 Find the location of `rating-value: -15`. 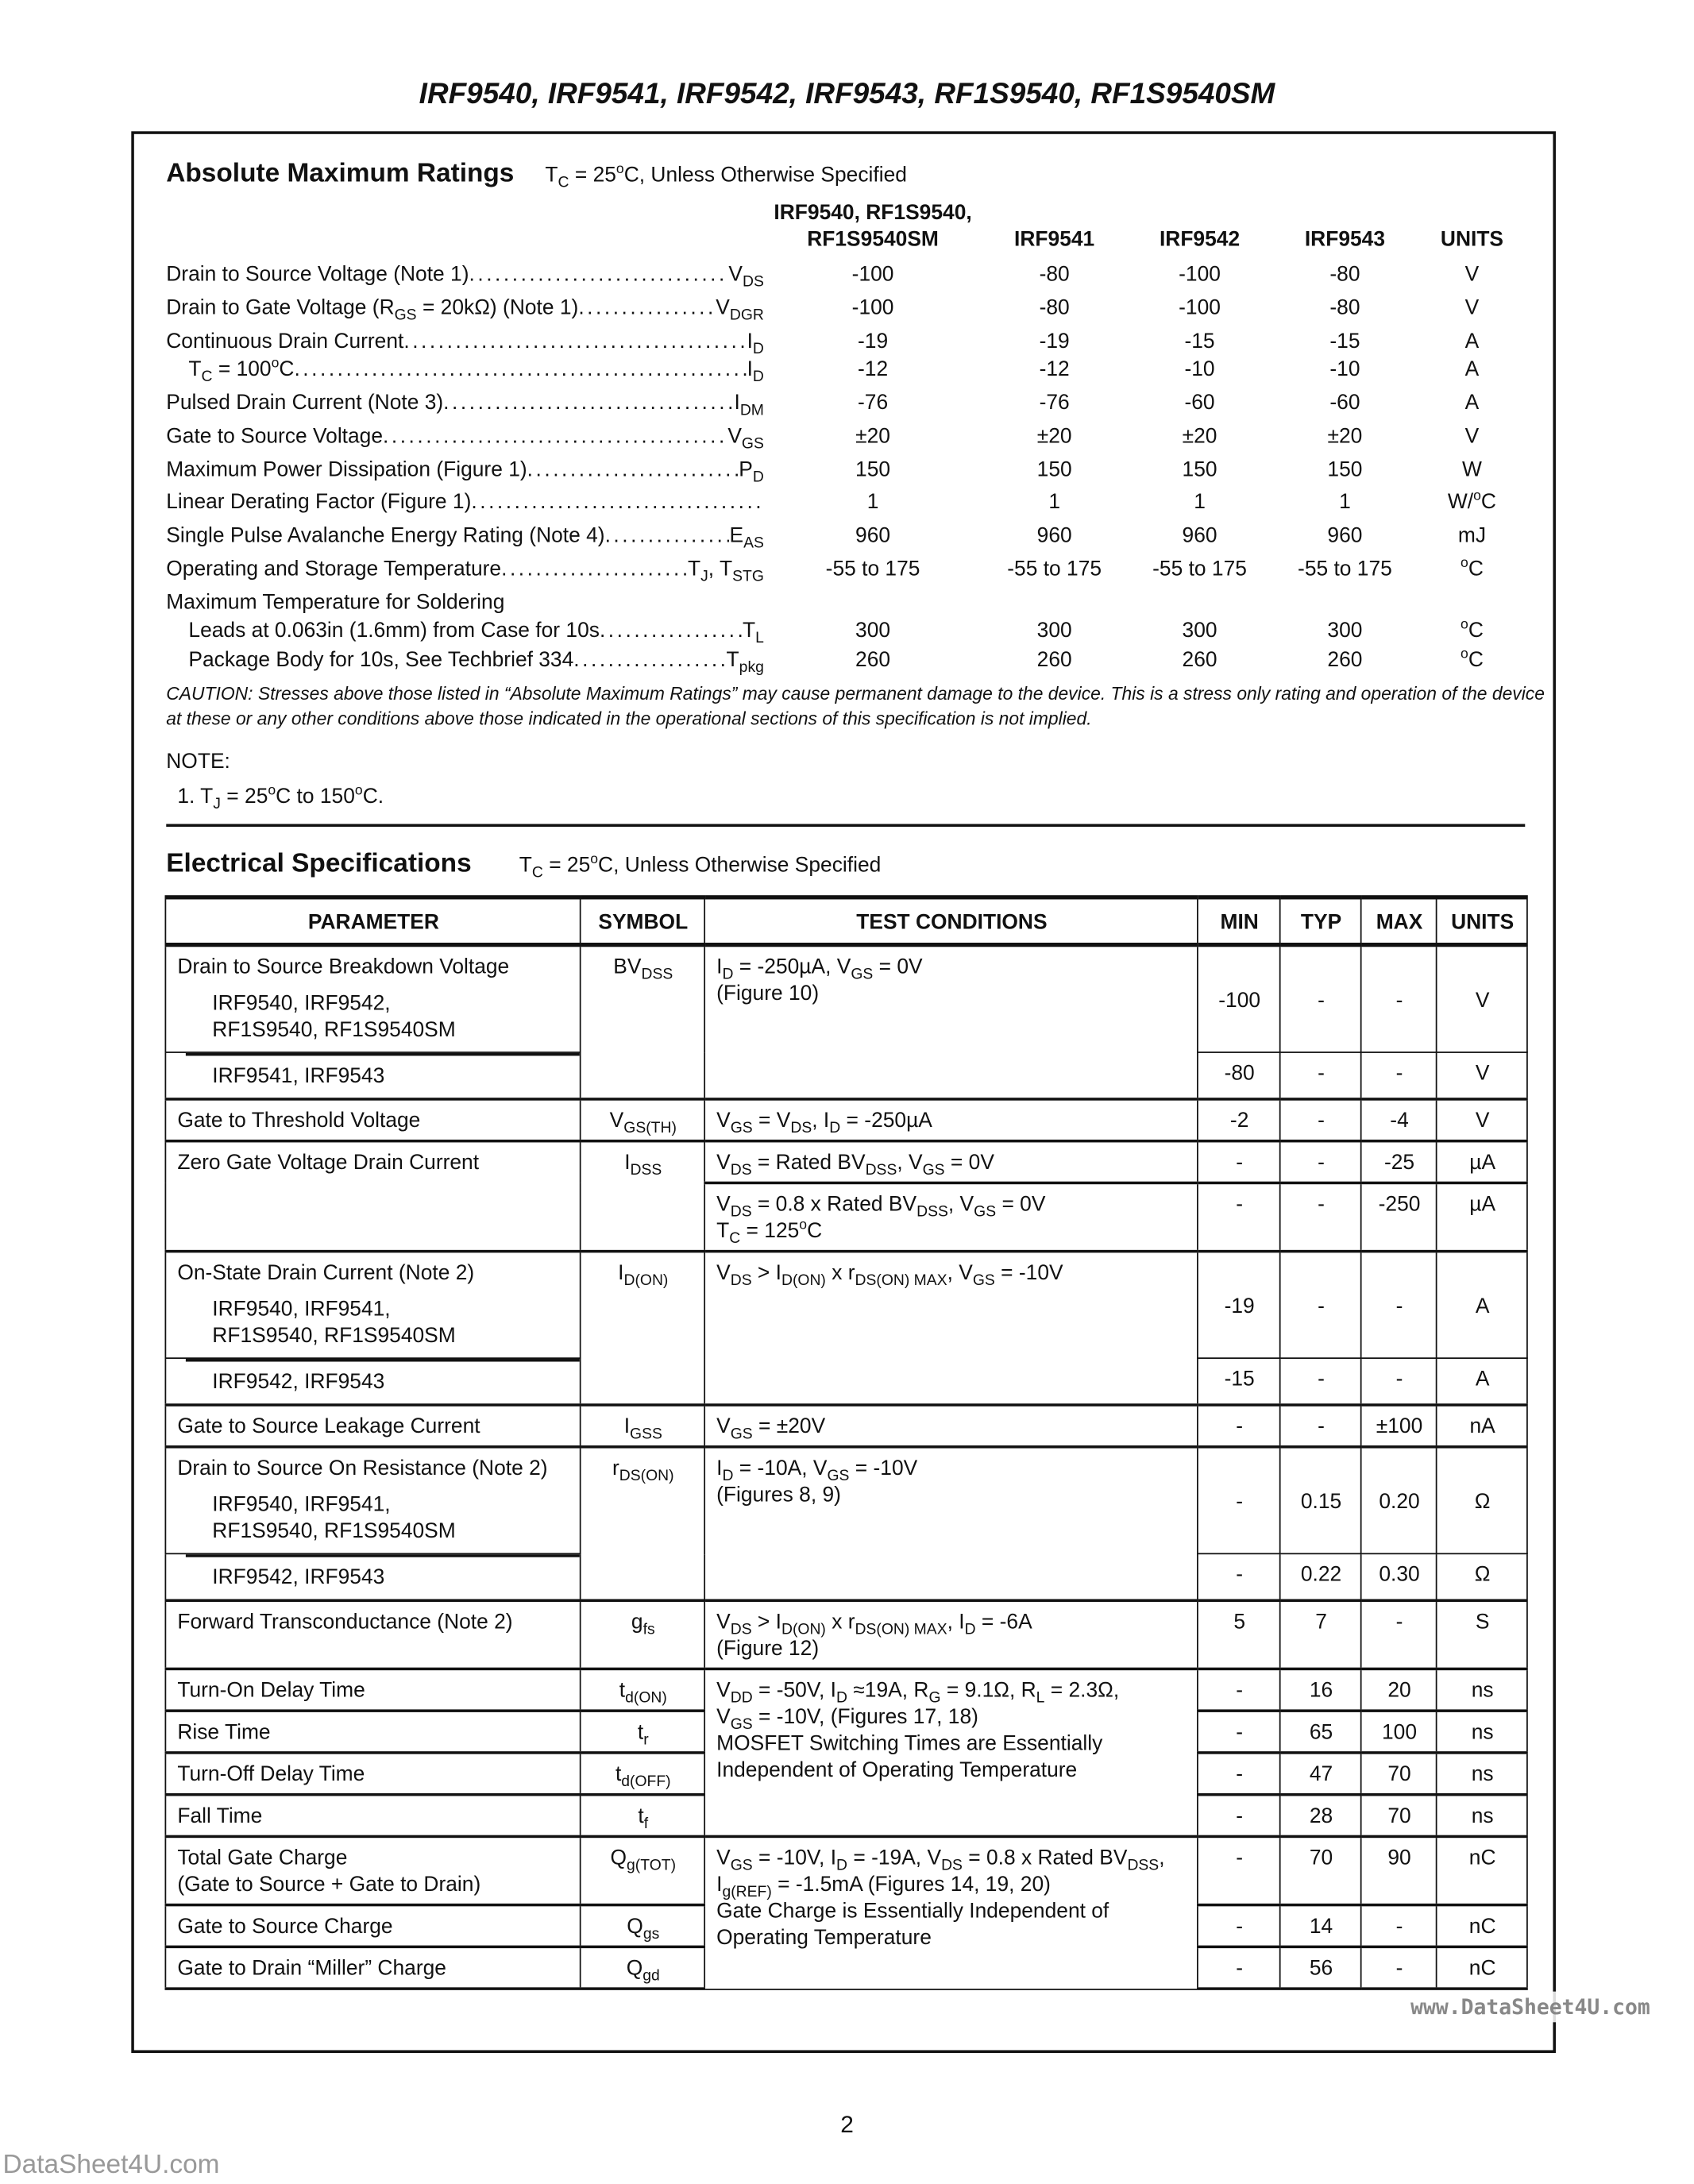

rating-value: -15 is located at coordinates (1344, 341).